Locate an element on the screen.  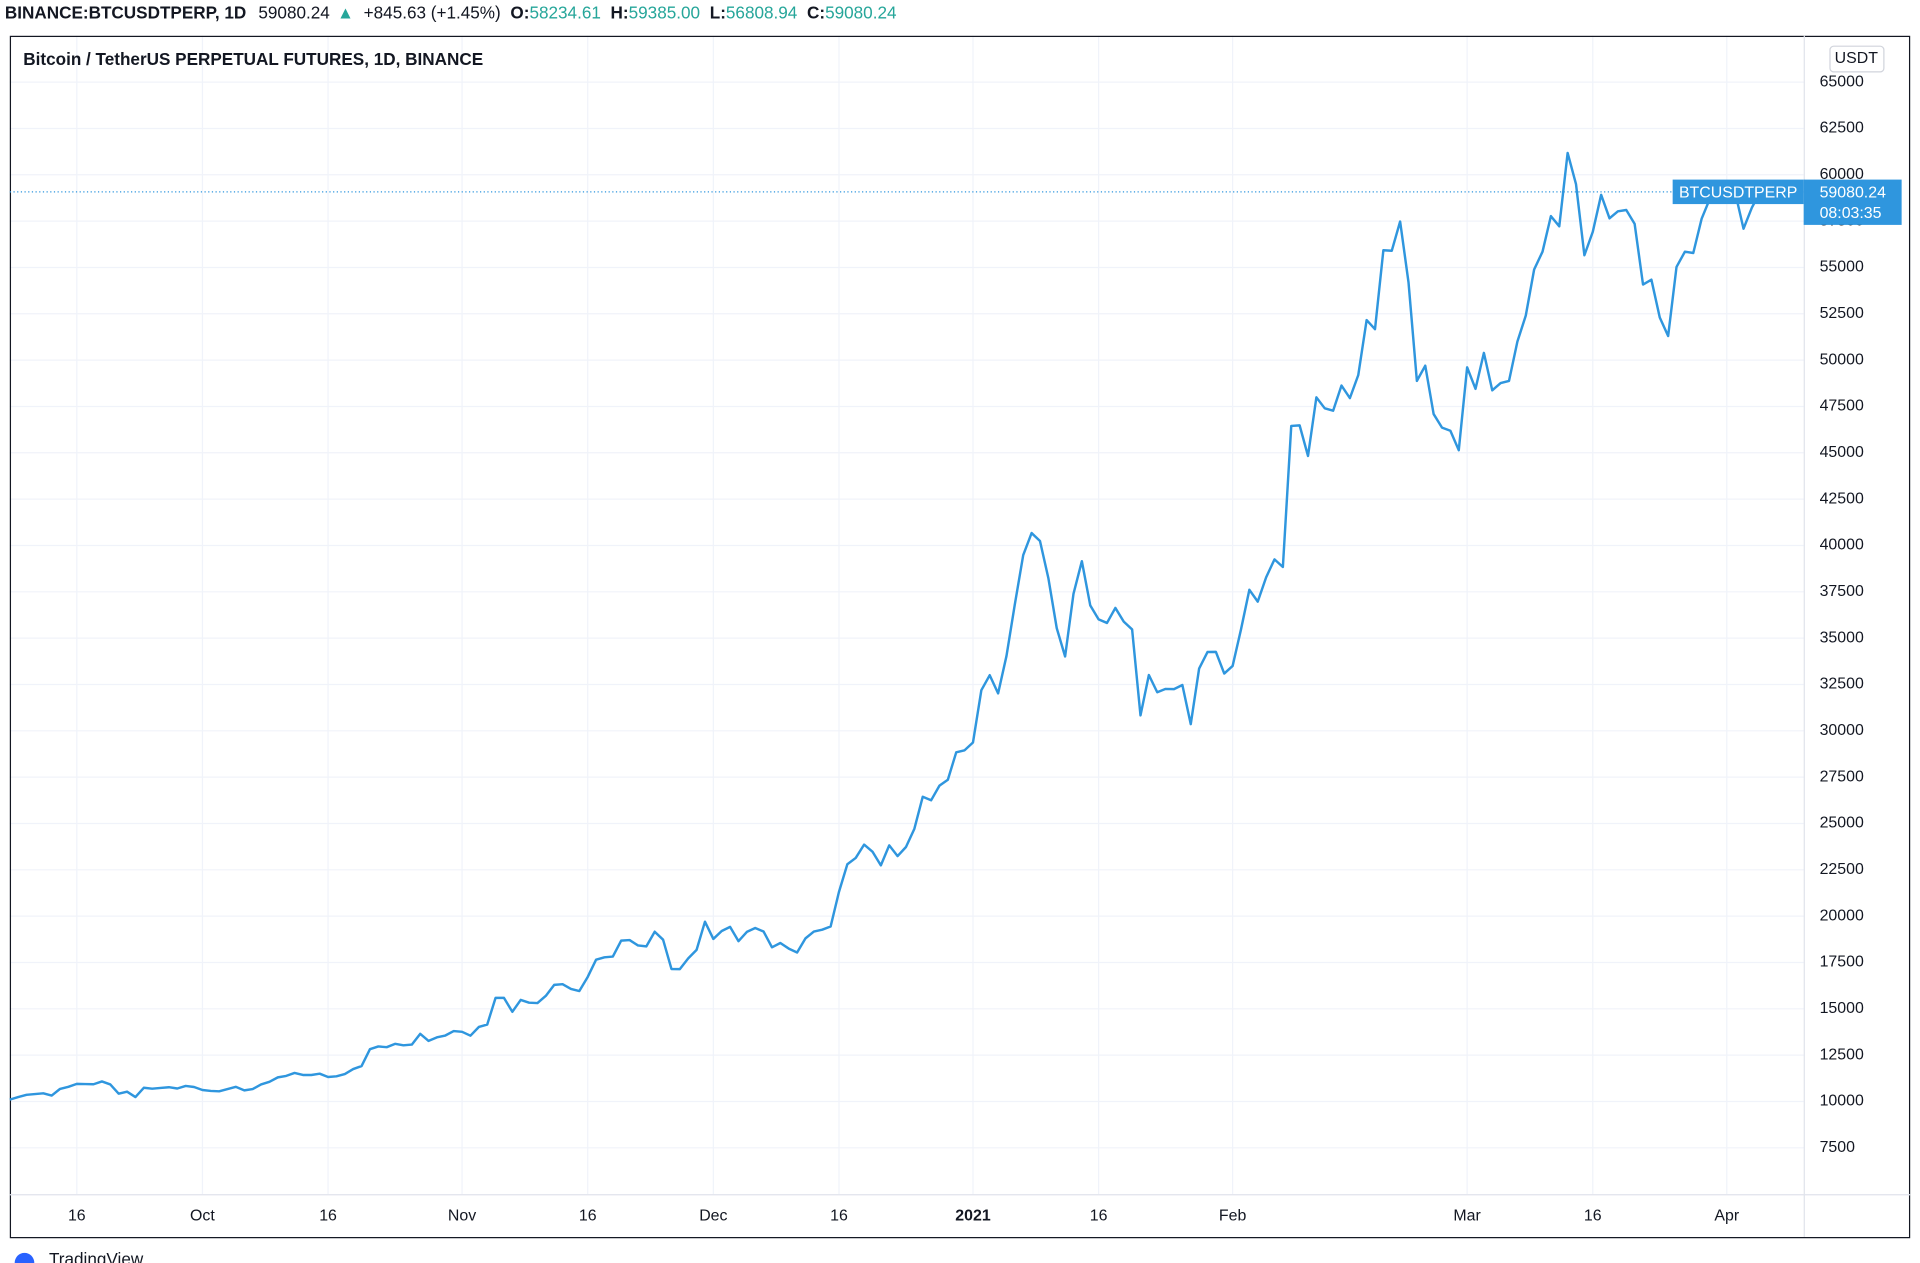
brand: TradingView is located at coordinates (96, 1256).